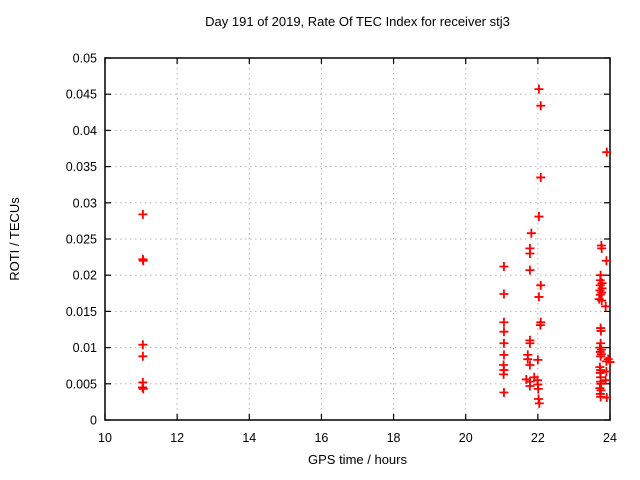  I want to click on y-tick-label: 0, so click(93, 421).